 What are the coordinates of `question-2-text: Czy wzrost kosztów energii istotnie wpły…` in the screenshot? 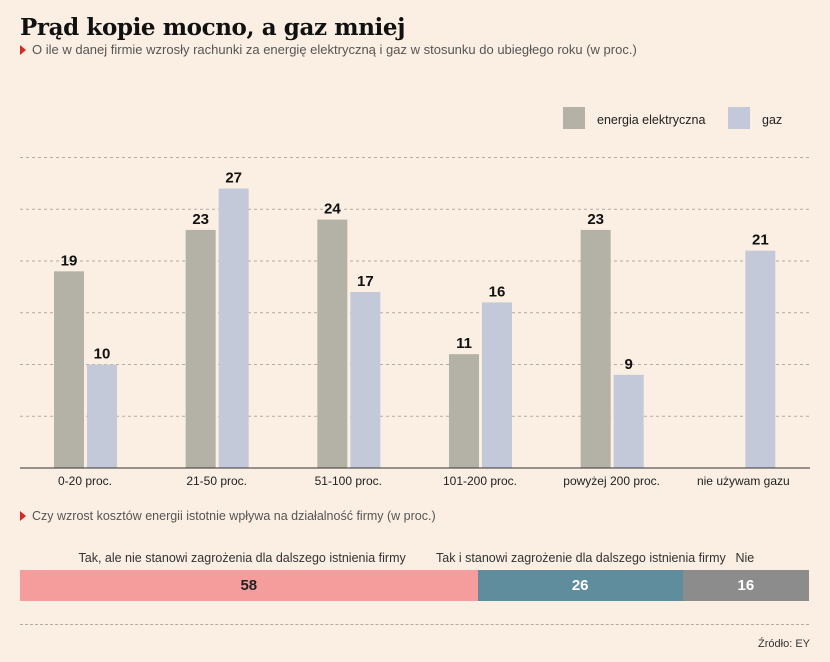 It's located at (234, 516).